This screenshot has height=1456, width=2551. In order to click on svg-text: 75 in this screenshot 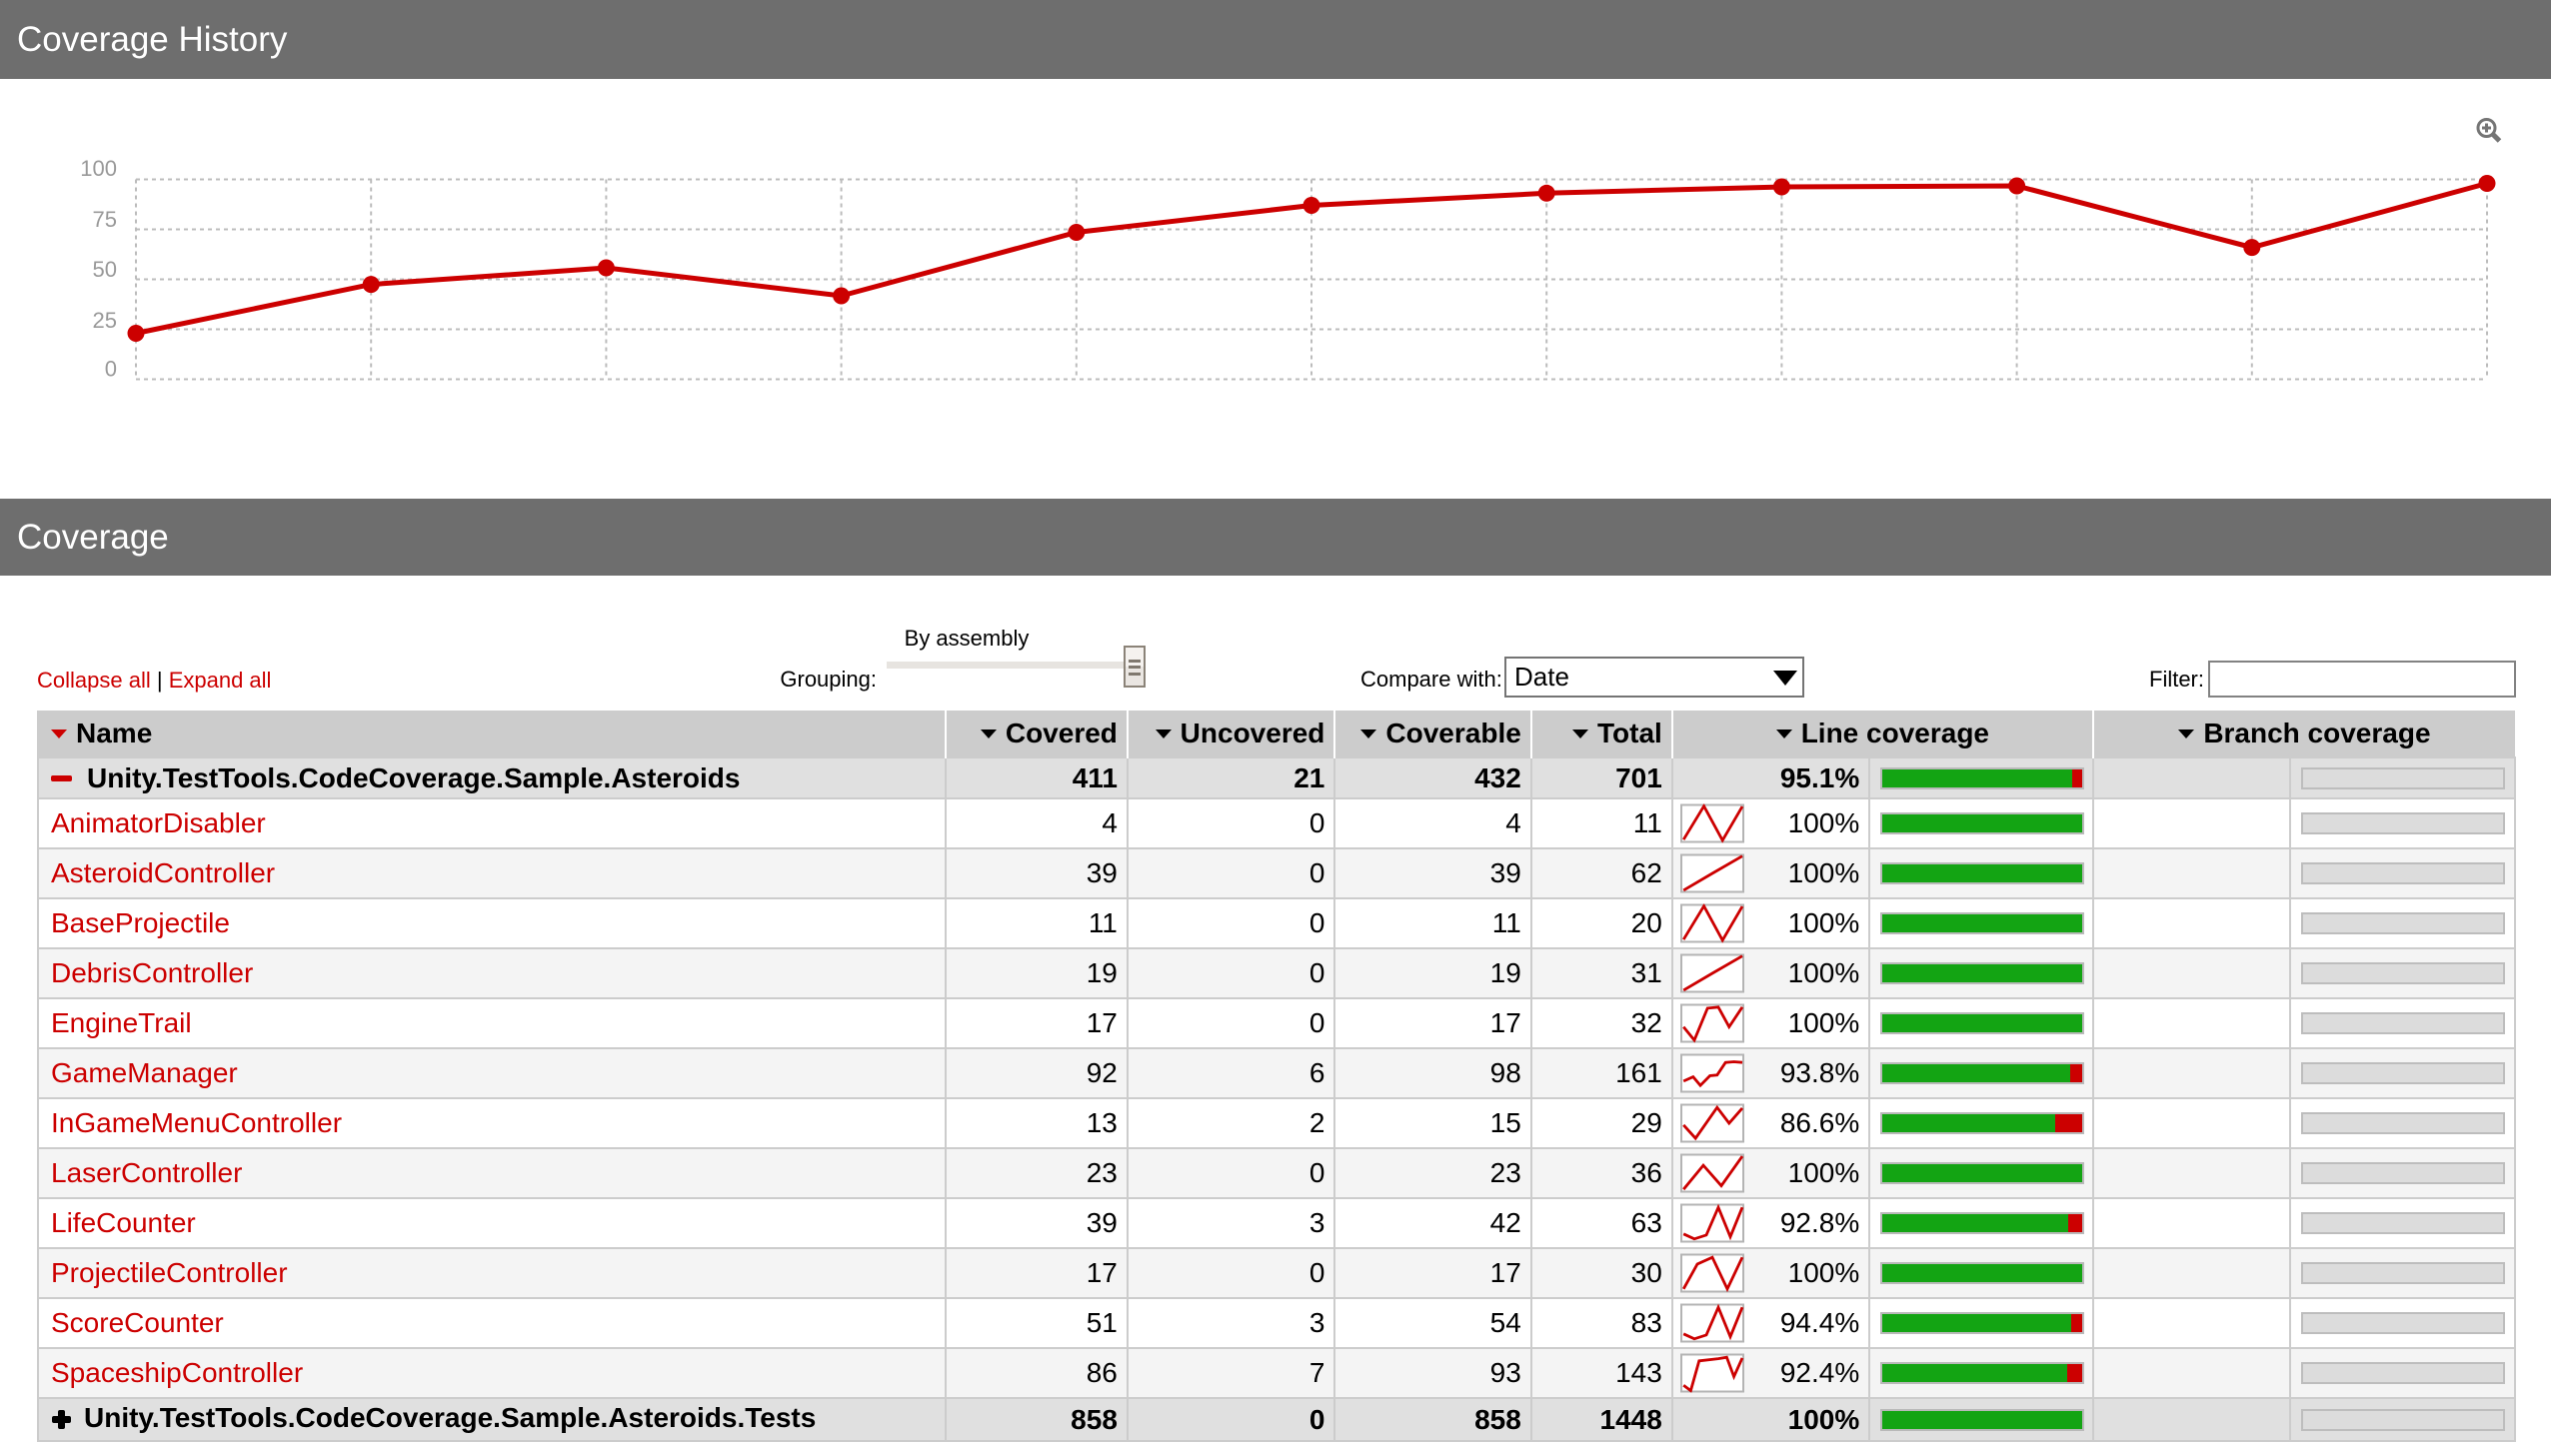, I will do `click(105, 219)`.